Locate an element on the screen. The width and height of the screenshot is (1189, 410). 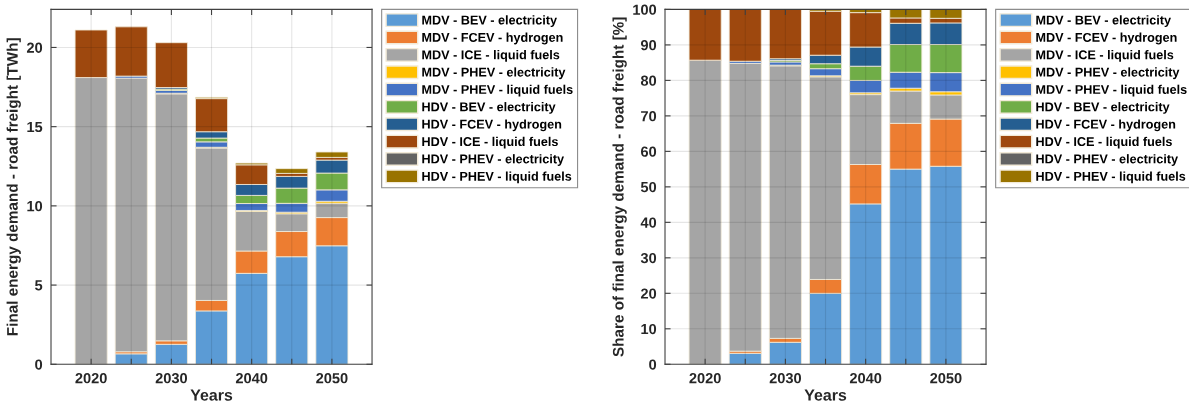
y-tick-label: 90 is located at coordinates (648, 45).